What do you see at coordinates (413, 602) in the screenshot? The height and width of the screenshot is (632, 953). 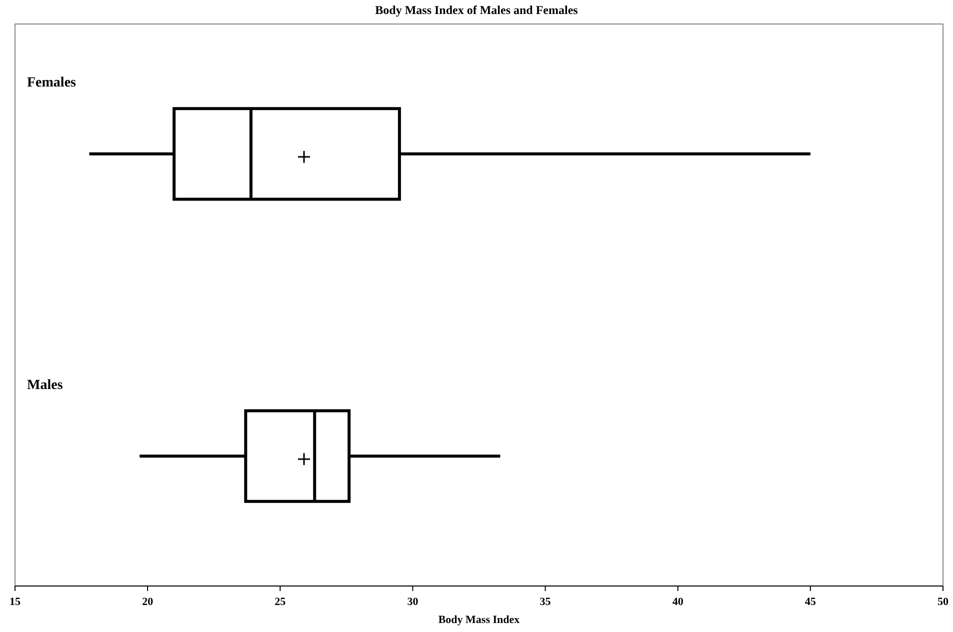 I see `x-tick-label: 30` at bounding box center [413, 602].